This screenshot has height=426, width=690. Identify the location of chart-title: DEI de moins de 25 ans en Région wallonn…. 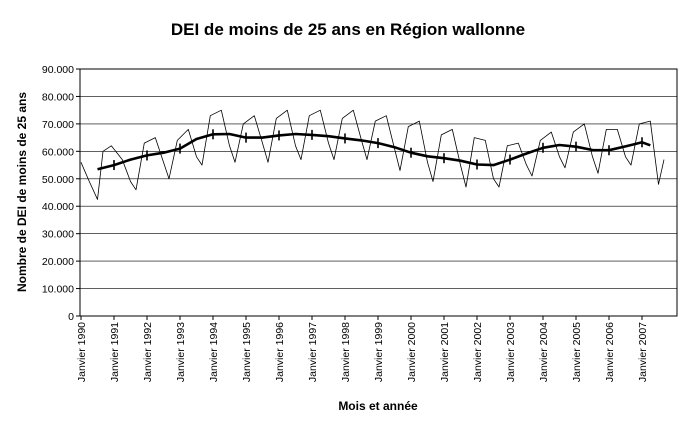
(348, 29).